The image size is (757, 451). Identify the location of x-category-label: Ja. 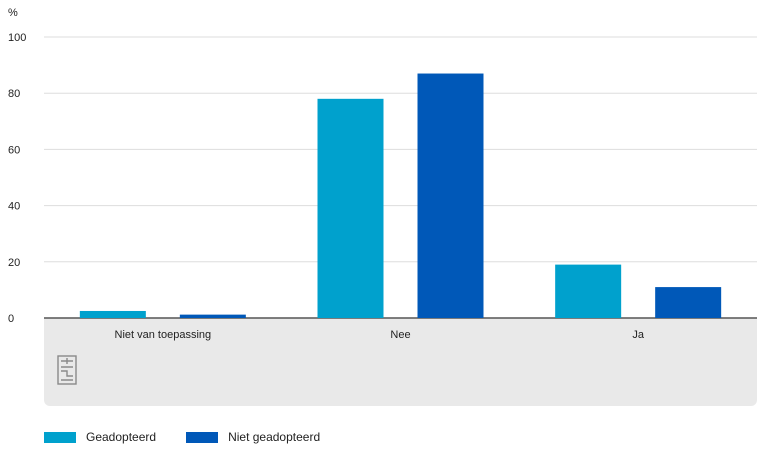
(638, 335).